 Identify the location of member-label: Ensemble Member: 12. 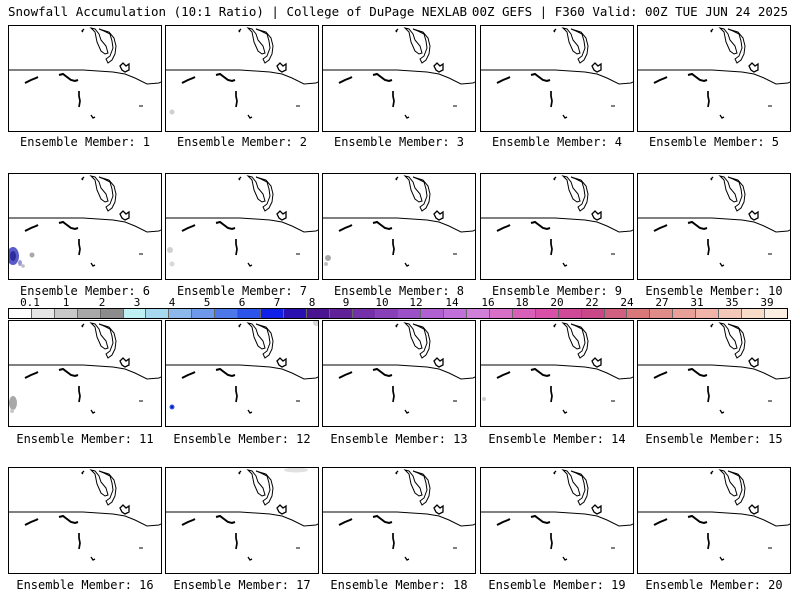
(242, 439).